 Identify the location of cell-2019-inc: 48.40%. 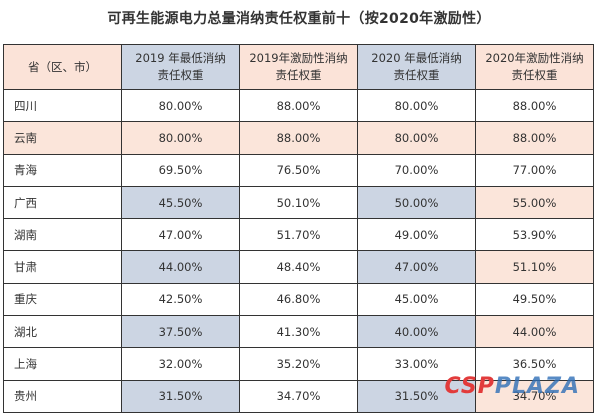
(298, 267).